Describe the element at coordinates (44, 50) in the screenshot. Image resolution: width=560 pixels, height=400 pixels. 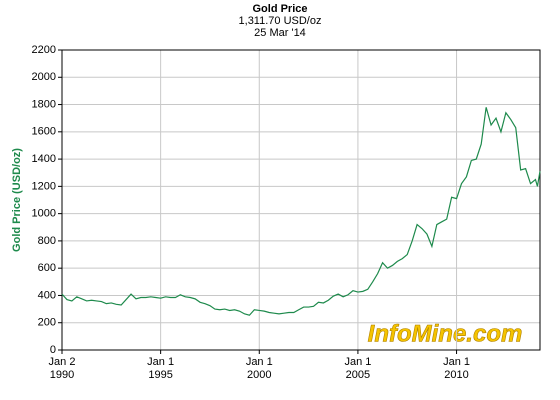
I see `y-tick-label: 2200` at that location.